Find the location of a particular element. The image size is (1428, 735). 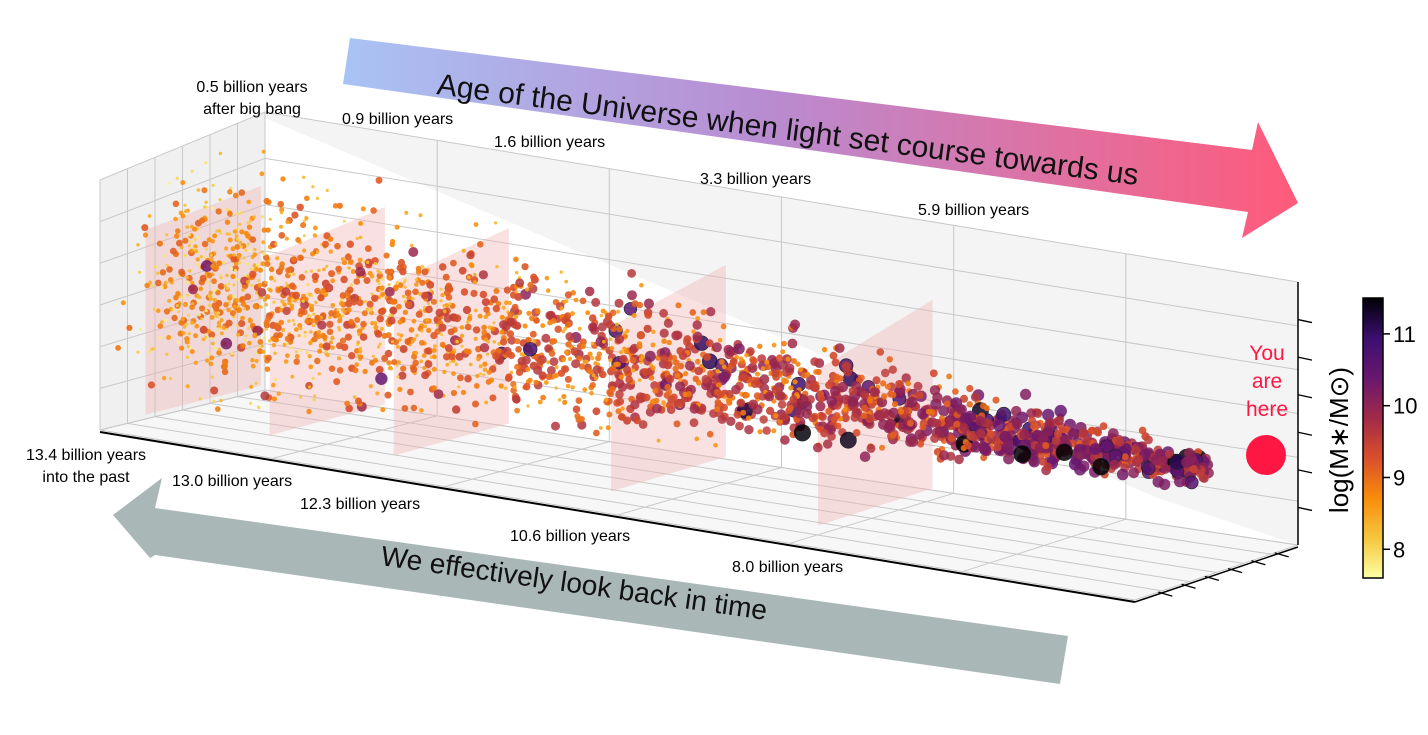

age-label-1: 0.9 billion years is located at coordinates (397, 119).